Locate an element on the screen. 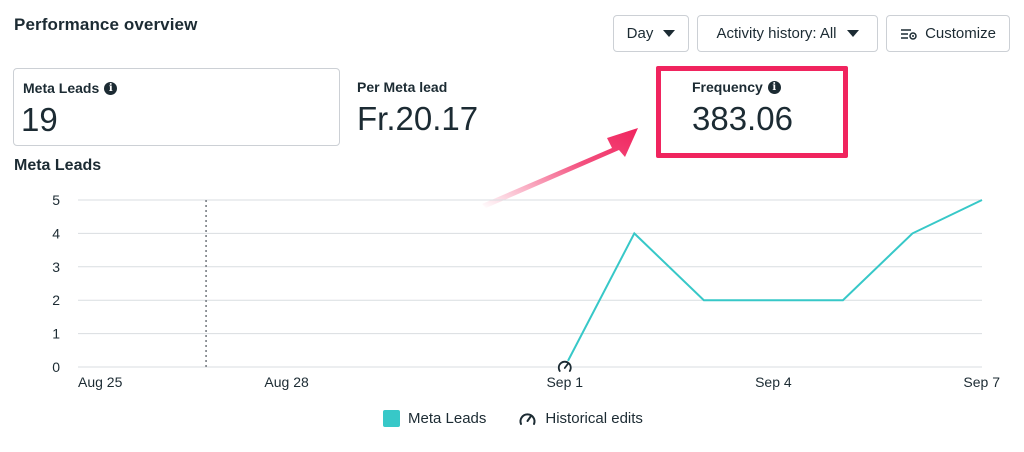  historical-edit-icon is located at coordinates (564, 366).